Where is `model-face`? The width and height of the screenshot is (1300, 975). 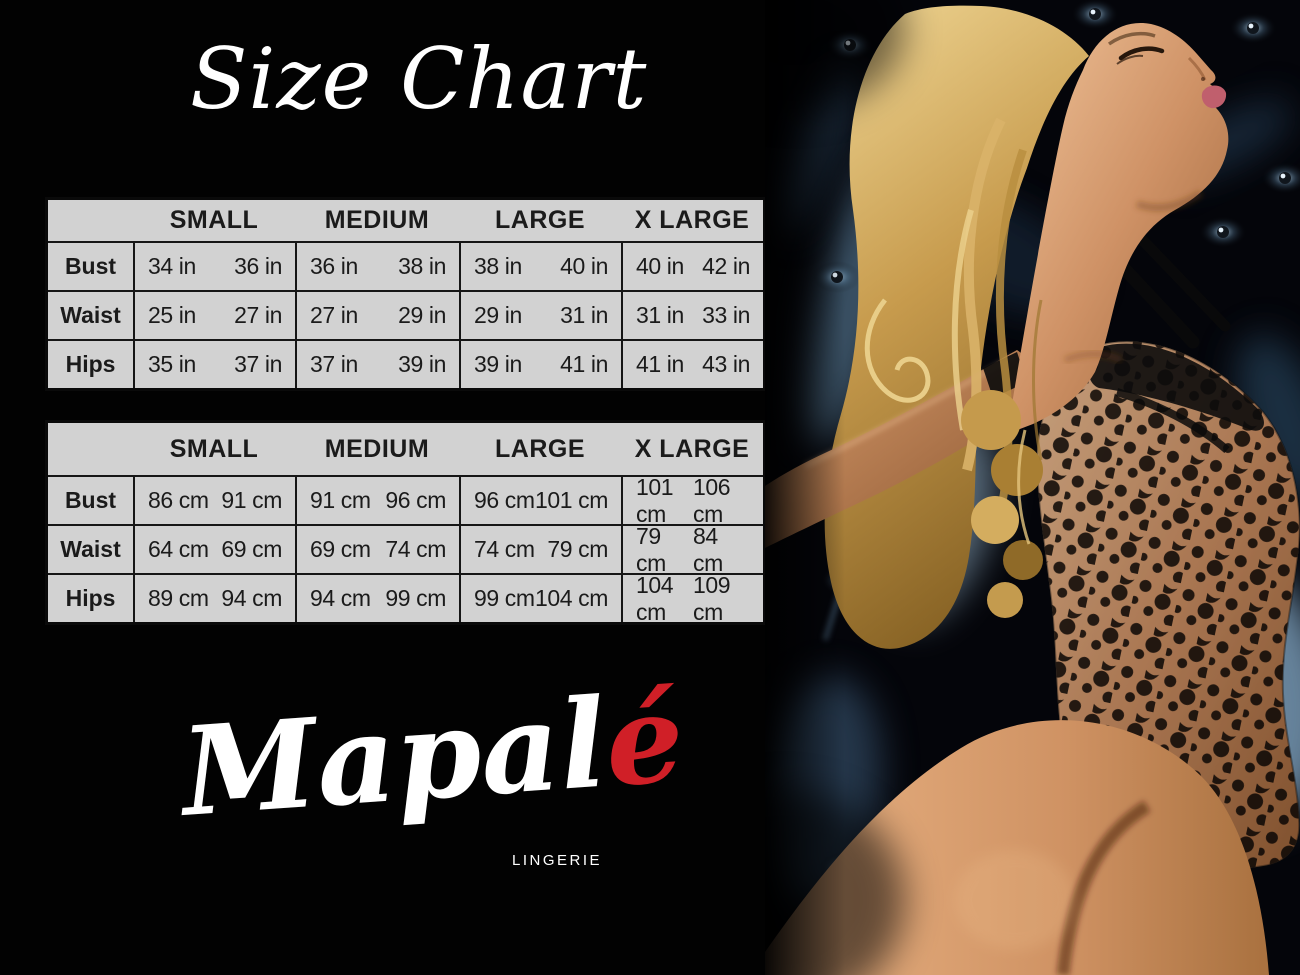
model-face is located at coordinates (1118, 228).